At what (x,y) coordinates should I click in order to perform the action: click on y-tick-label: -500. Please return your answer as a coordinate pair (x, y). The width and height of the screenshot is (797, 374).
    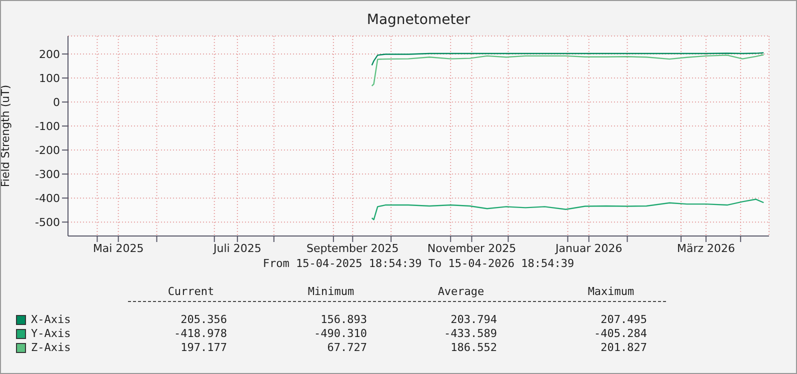
    Looking at the image, I should click on (47, 222).